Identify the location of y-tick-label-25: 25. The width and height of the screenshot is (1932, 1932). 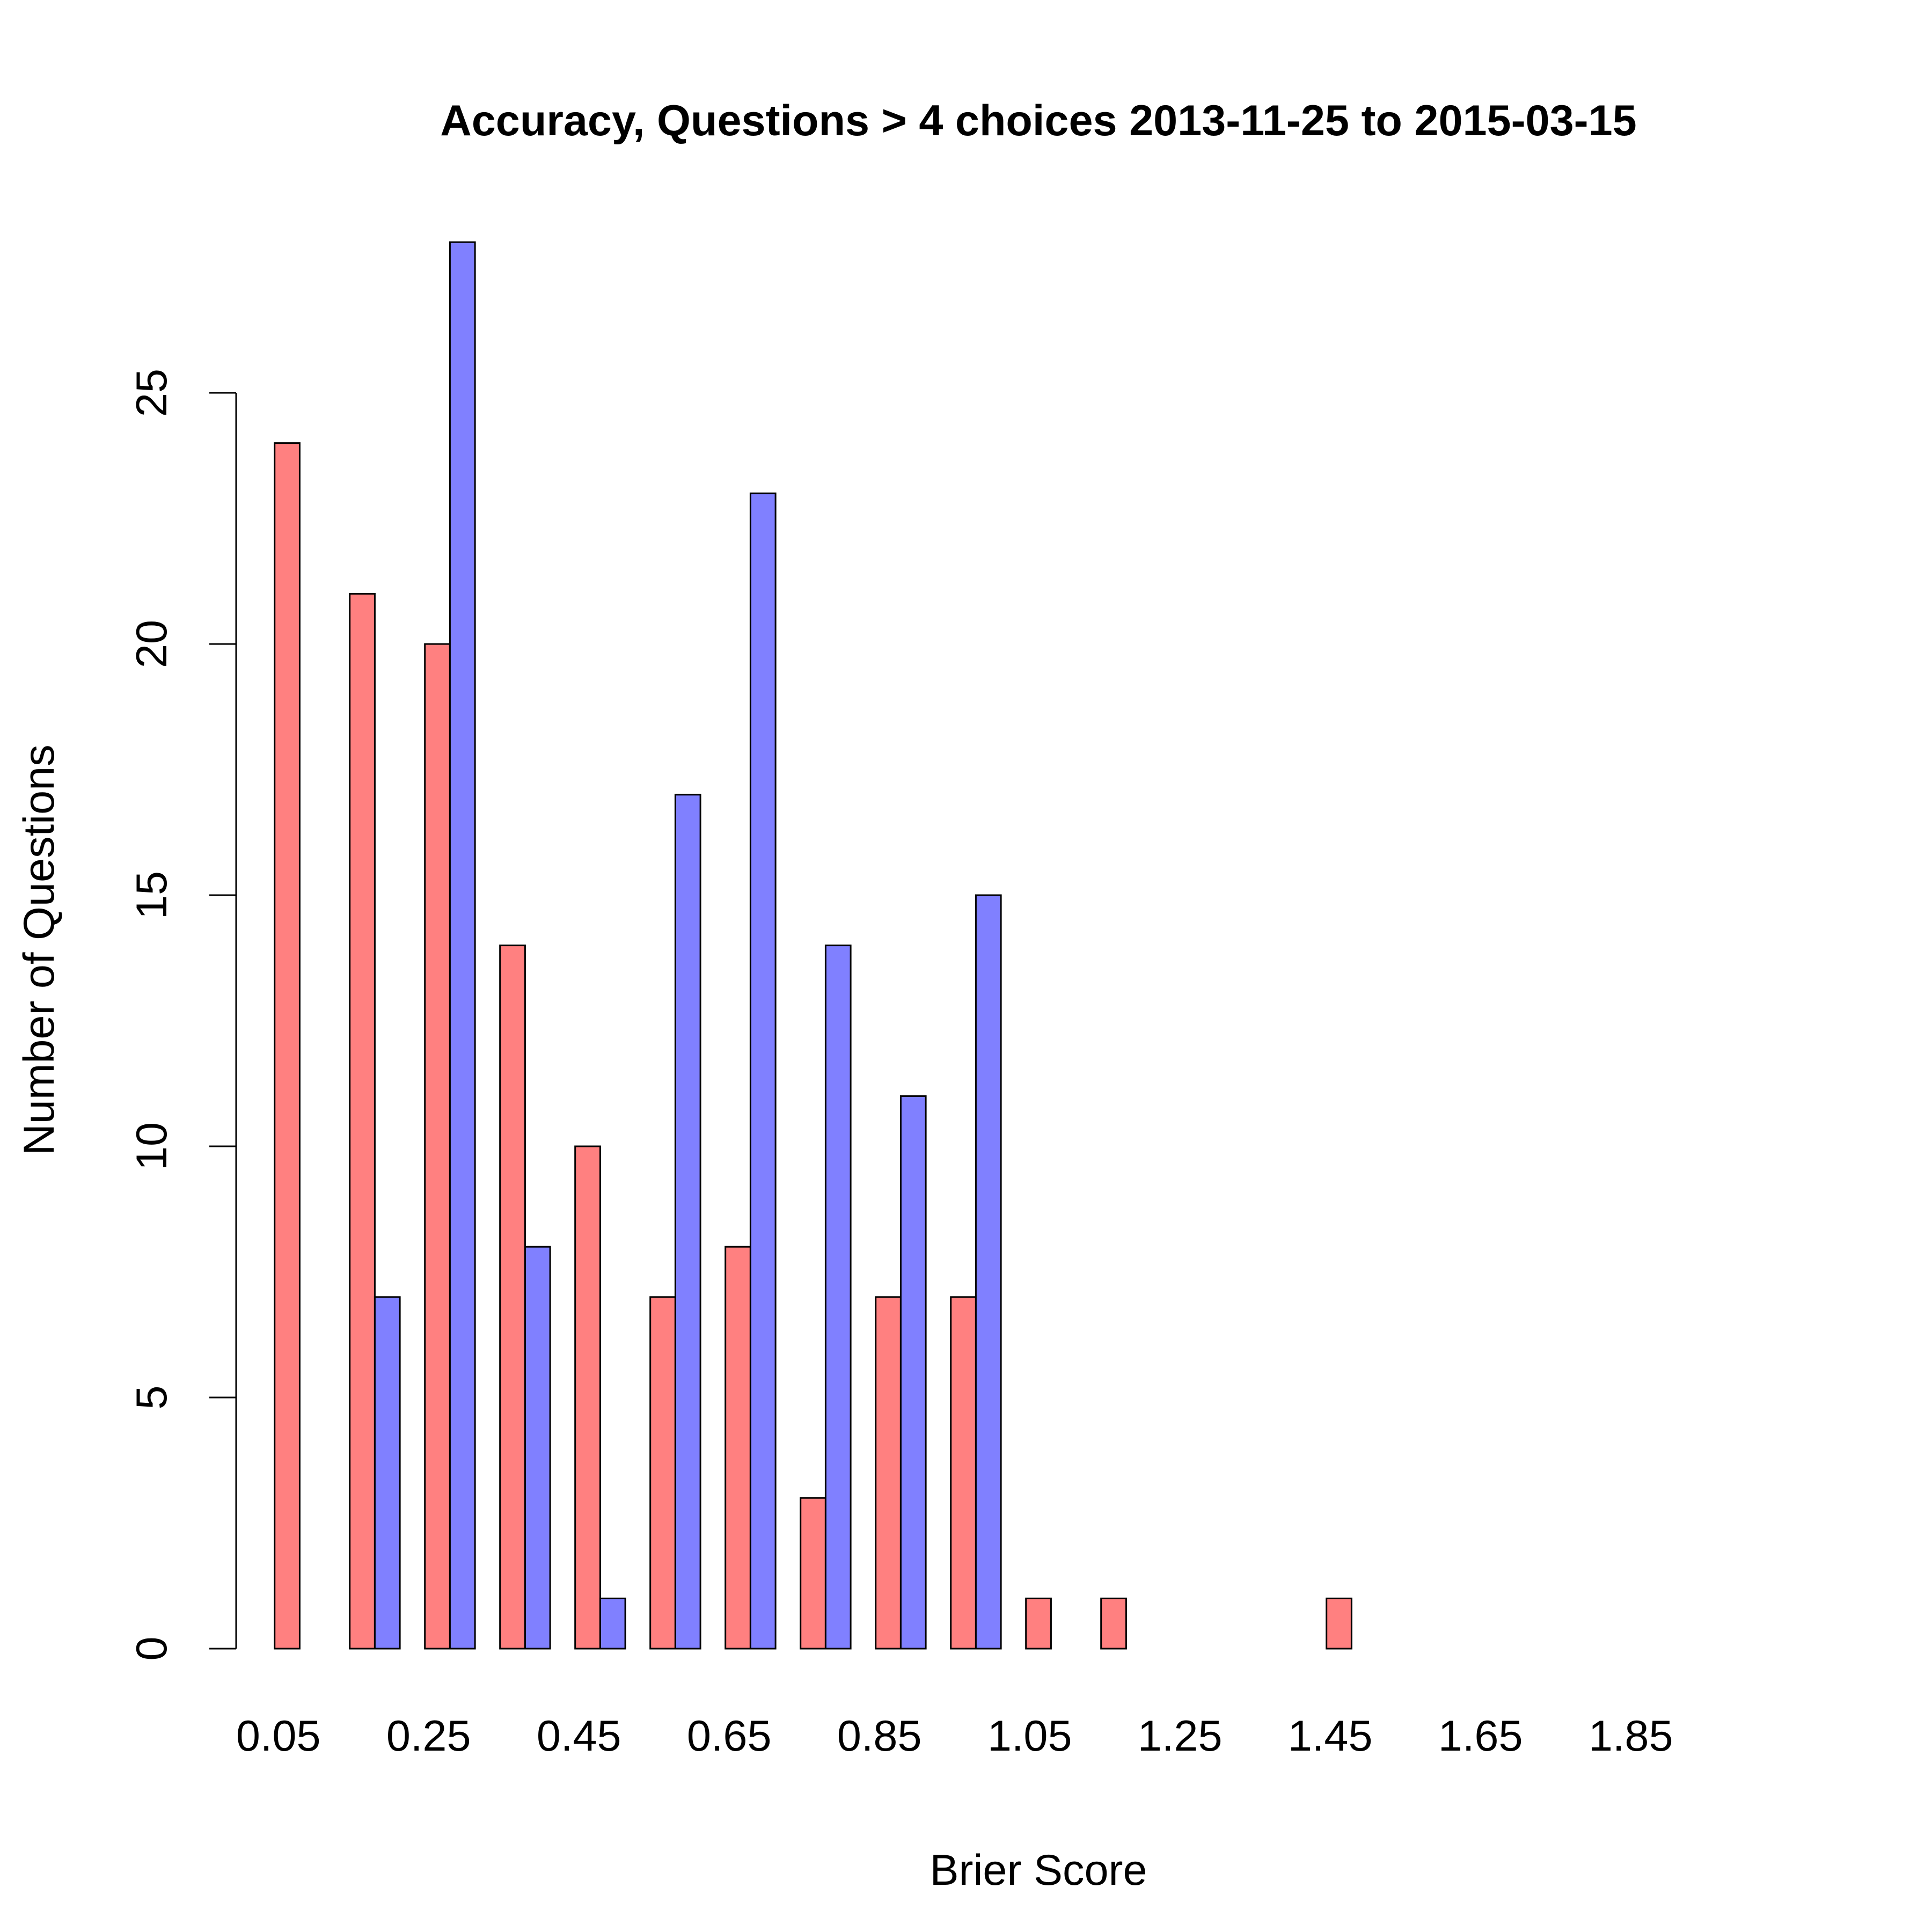
(152, 393).